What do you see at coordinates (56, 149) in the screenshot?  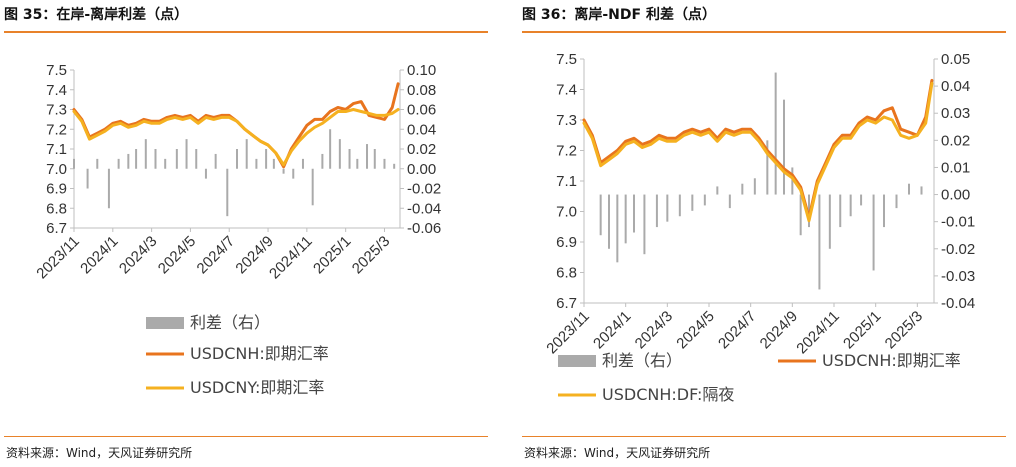 I see `y-left-tick-label: 7.1` at bounding box center [56, 149].